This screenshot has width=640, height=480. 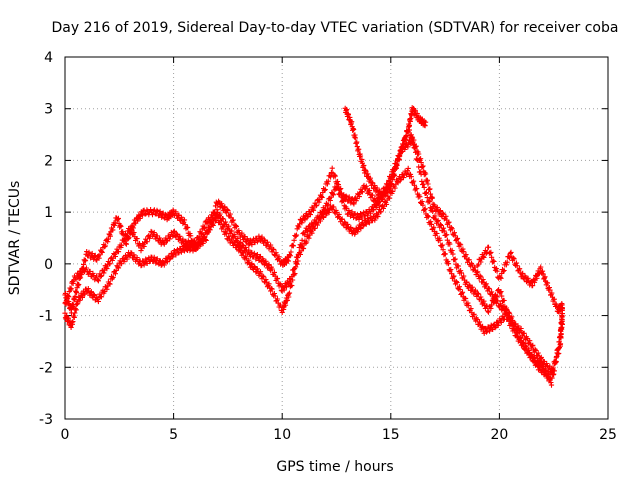 I want to click on x-tick-labels: 0 5 10 15 20 25, so click(x=339, y=435).